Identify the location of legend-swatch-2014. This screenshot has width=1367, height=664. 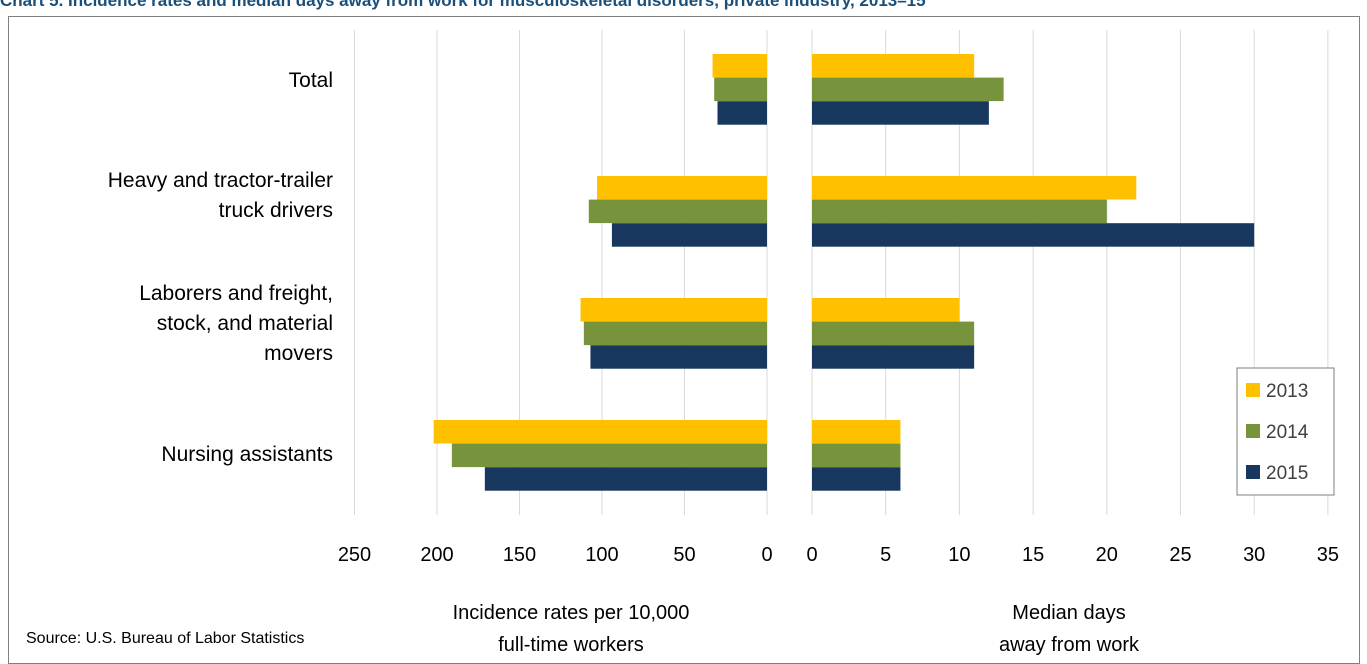
(1253, 431).